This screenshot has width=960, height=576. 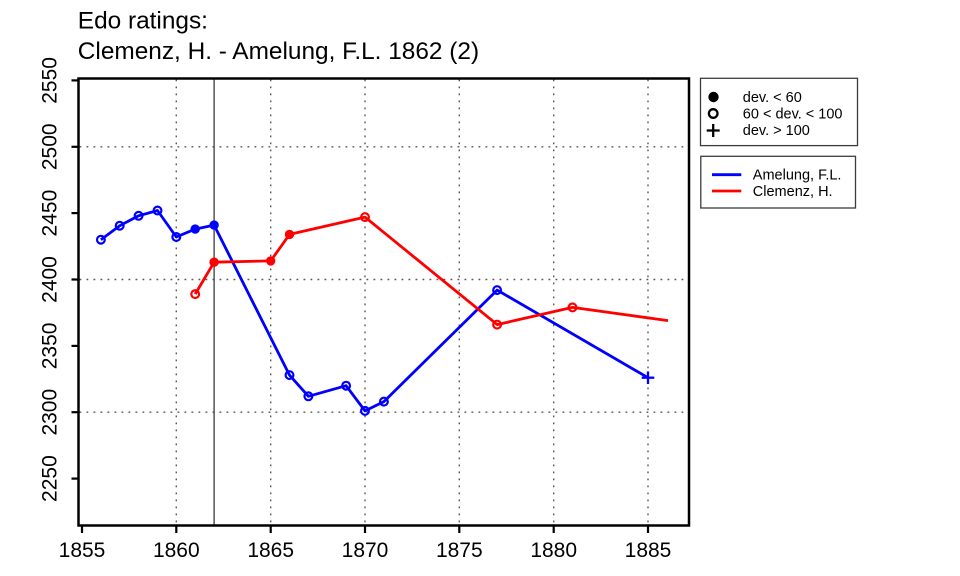 What do you see at coordinates (793, 115) in the screenshot?
I see `svg-text: 60 < dev. < 100` at bounding box center [793, 115].